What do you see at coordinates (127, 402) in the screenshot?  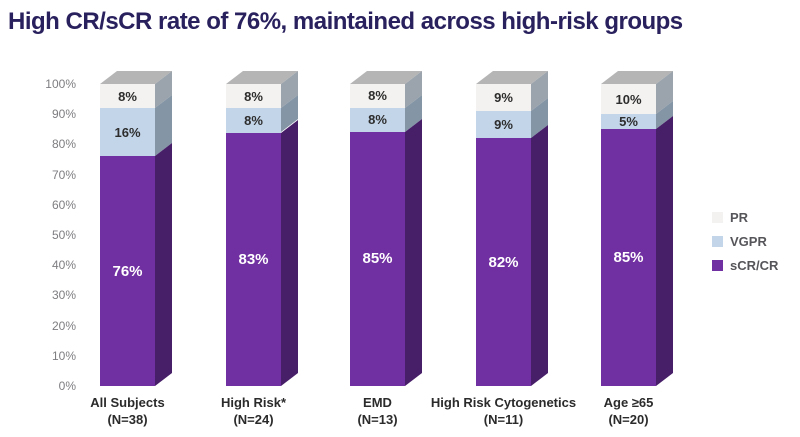 I see `category-name: All Subjects` at bounding box center [127, 402].